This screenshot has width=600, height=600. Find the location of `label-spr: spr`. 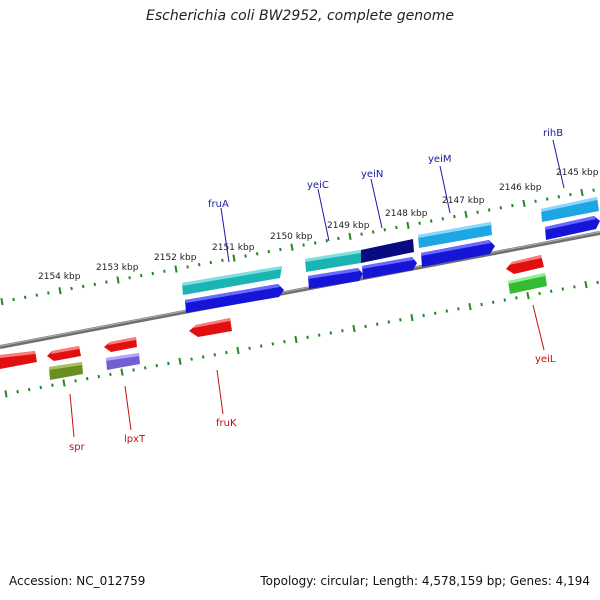

label-spr: spr is located at coordinates (77, 447).